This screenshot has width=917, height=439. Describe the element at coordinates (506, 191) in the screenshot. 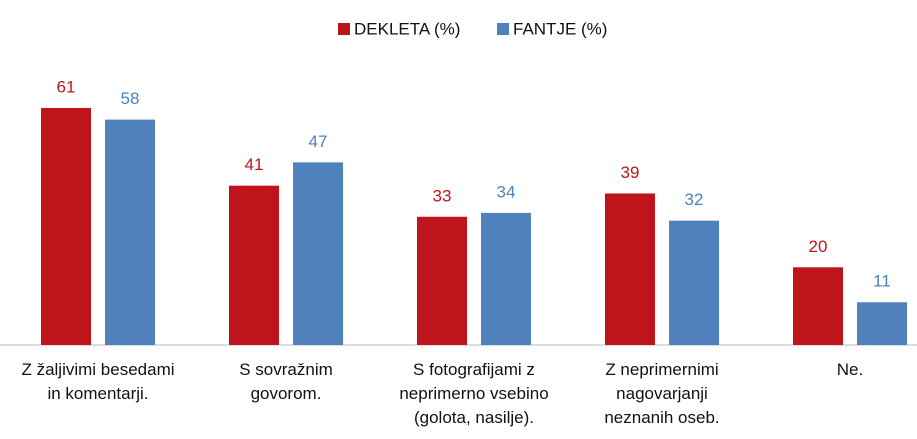

I see `data-label: 34` at that location.